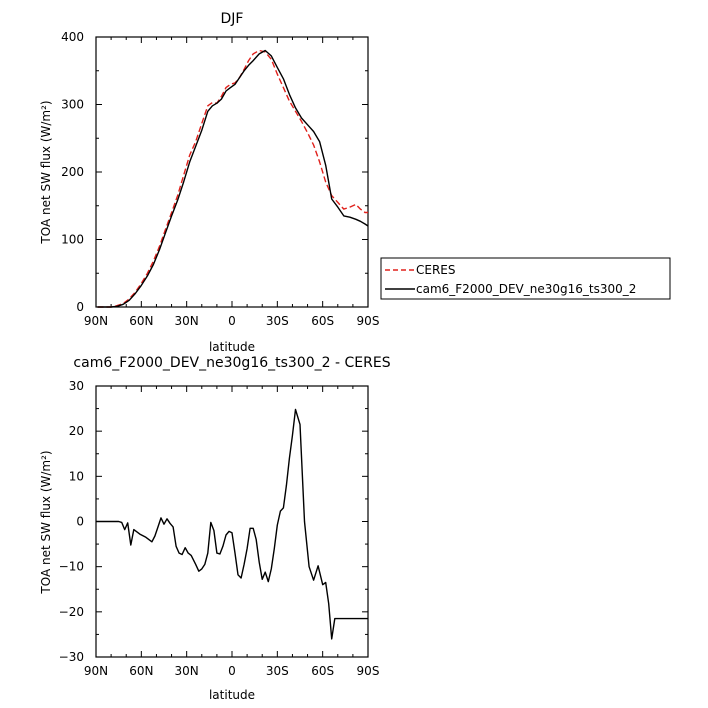 The width and height of the screenshot is (708, 708). What do you see at coordinates (232, 347) in the screenshot?
I see `top-chart-x-axis-label: latitude` at bounding box center [232, 347].